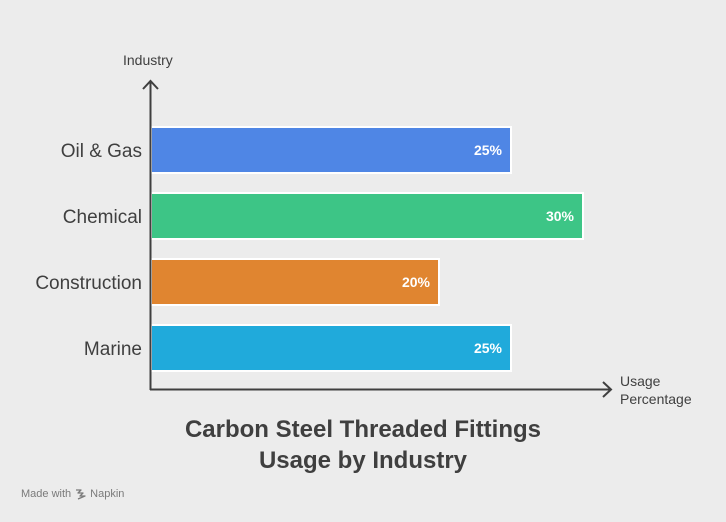  I want to click on category-label-marine: Marine, so click(113, 349).